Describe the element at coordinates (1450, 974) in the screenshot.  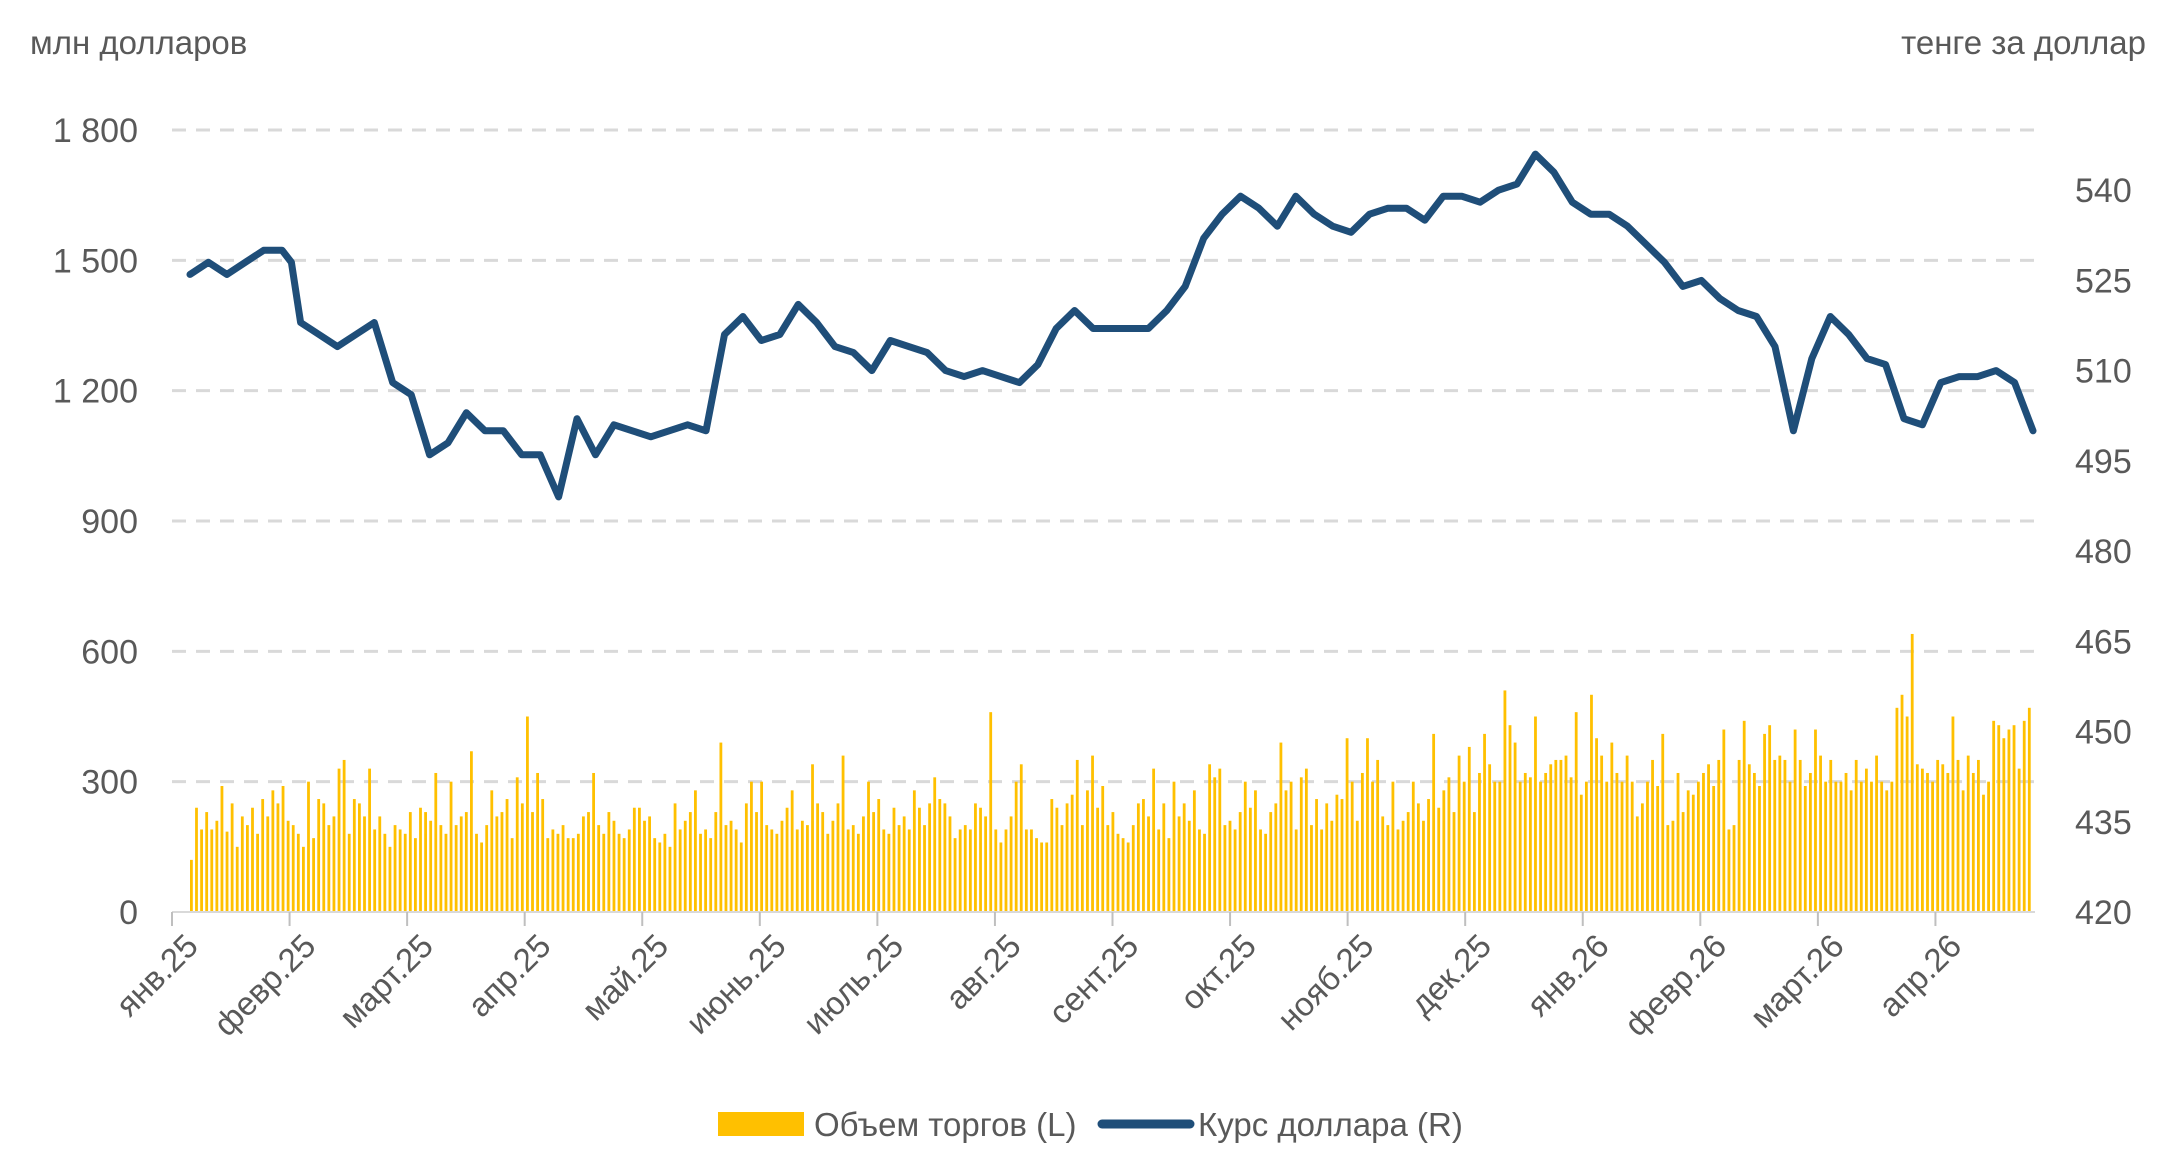
I see `month-label: дек.25` at that location.